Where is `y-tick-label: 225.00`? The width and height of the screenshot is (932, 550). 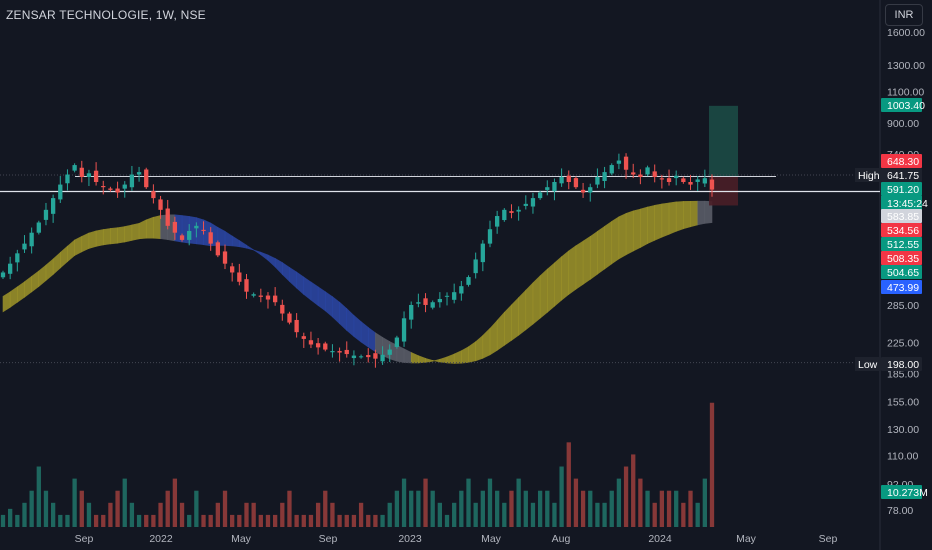 y-tick-label: 225.00 is located at coordinates (903, 343).